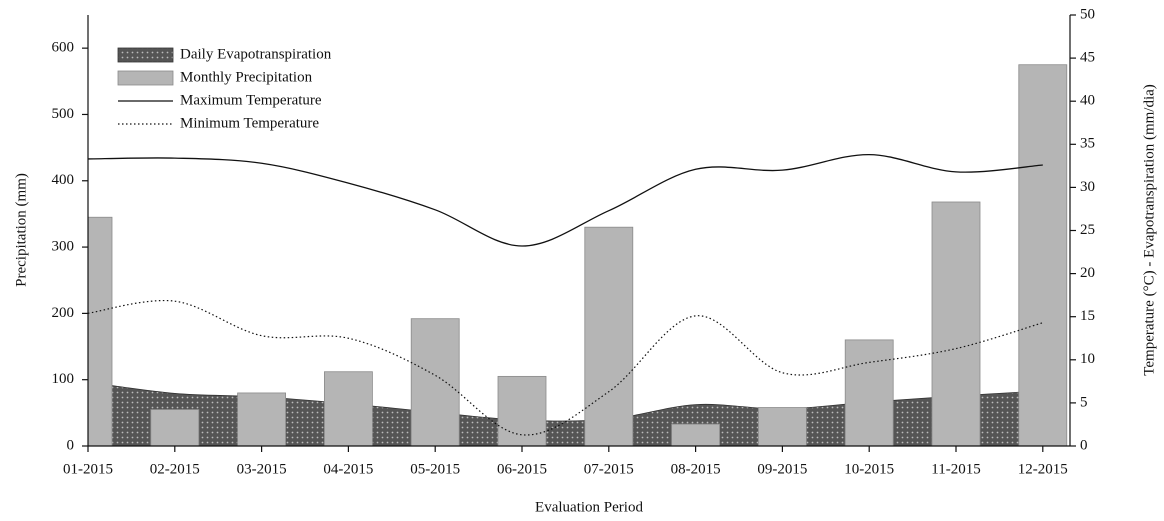 The image size is (1164, 521). Describe the element at coordinates (63, 180) in the screenshot. I see `y-tick-label: 400` at that location.